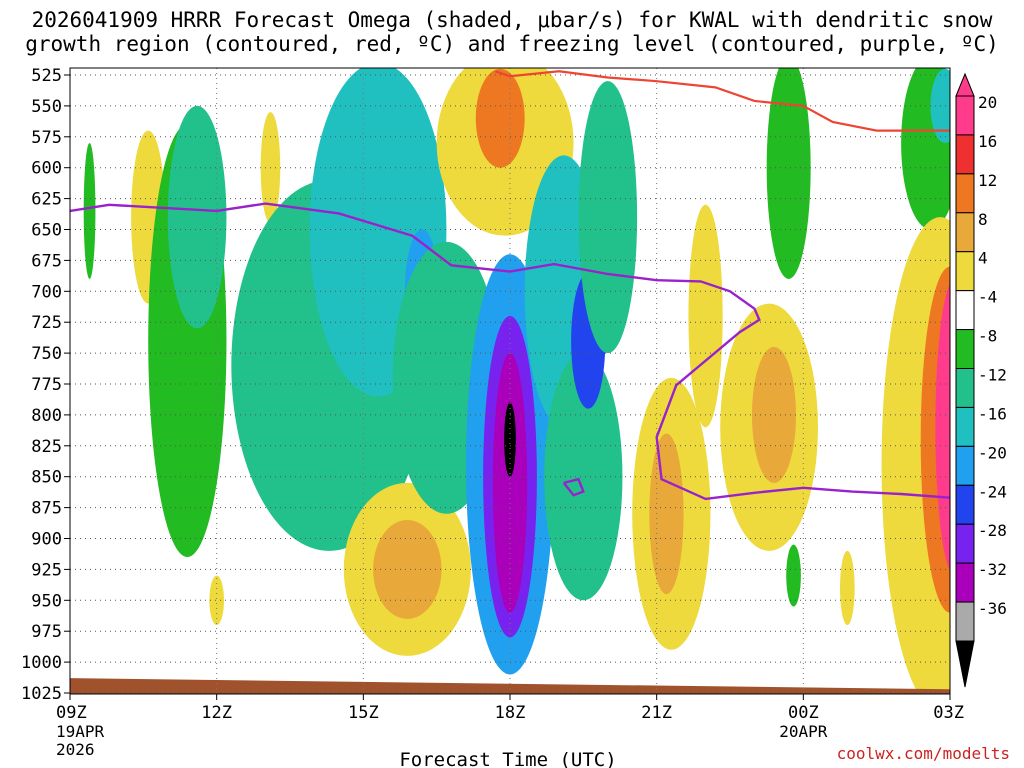 This screenshot has height=768, width=1024. What do you see at coordinates (46, 231) in the screenshot?
I see `y-tick-label: 650` at bounding box center [46, 231].